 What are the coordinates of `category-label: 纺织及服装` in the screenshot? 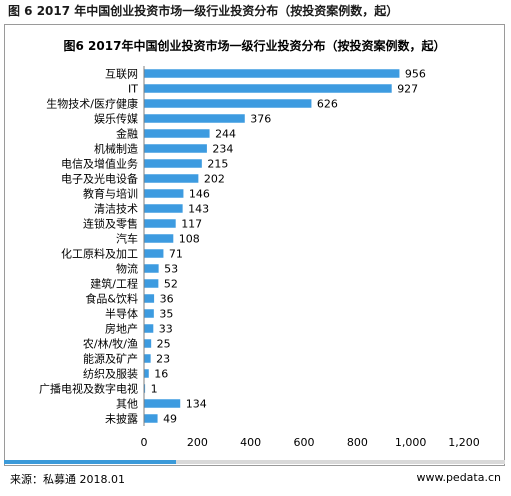 It's located at (110, 374).